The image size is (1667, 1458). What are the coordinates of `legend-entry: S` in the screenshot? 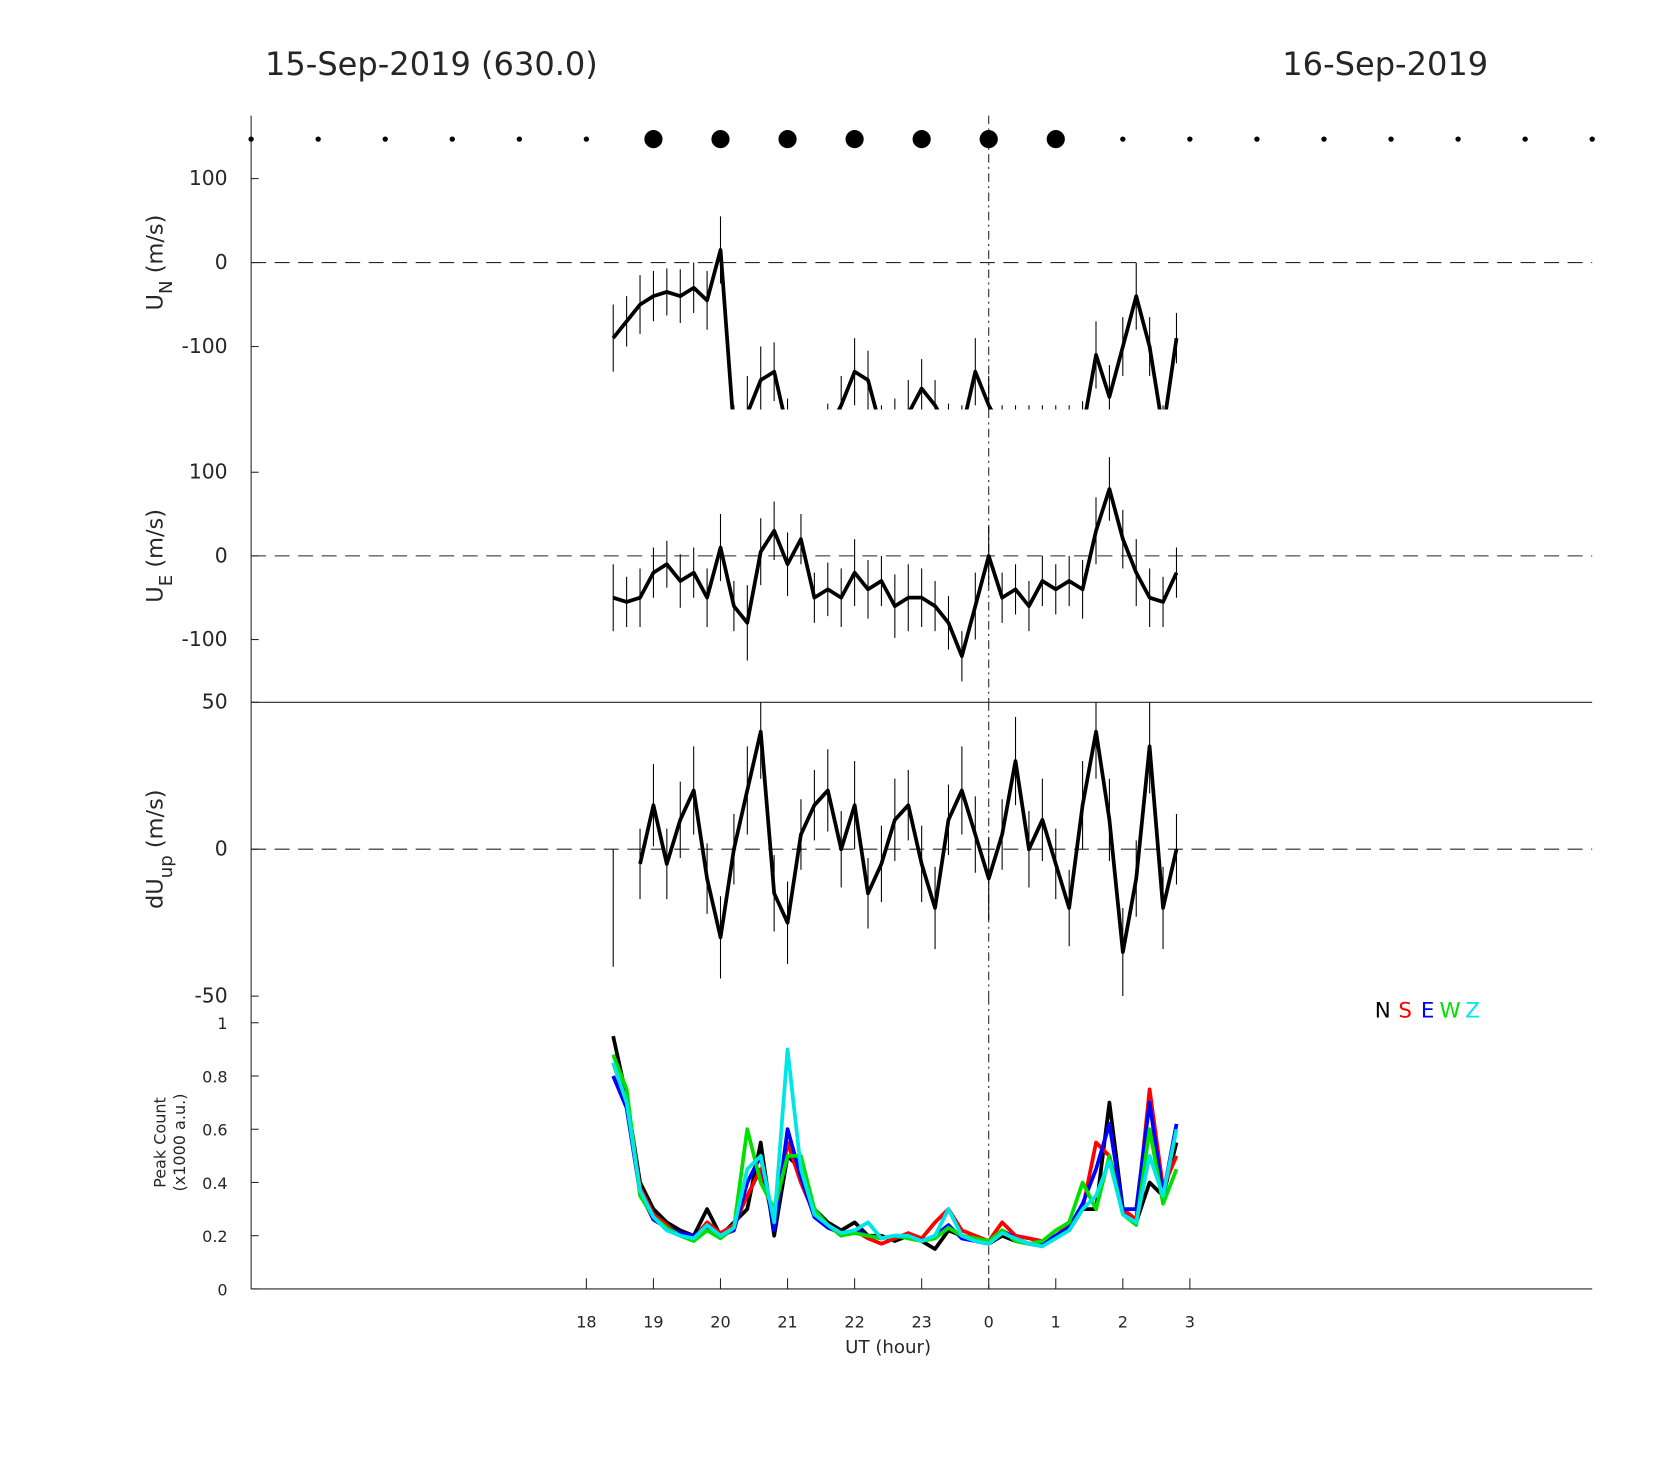 It's located at (1405, 1011).